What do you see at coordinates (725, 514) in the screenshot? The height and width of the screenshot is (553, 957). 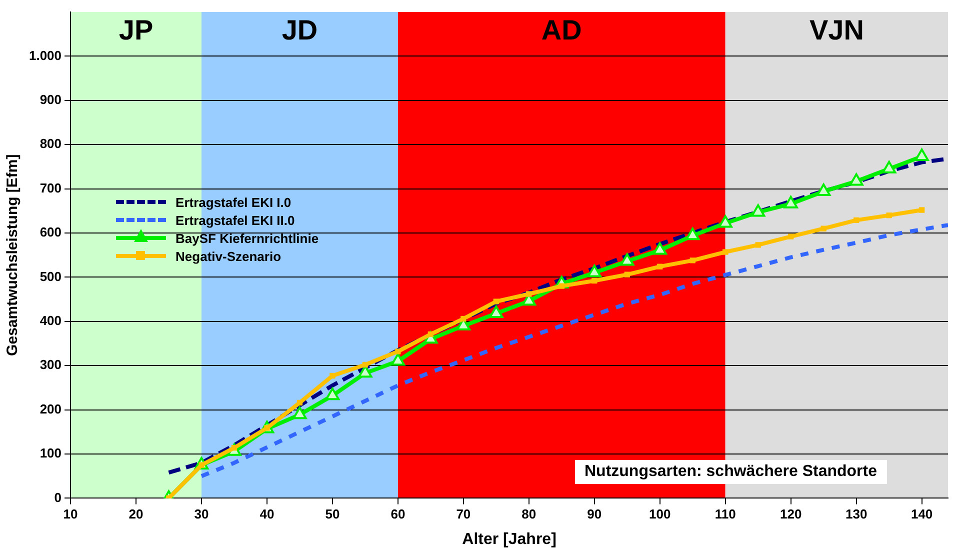 I see `x-tick-label: 110` at bounding box center [725, 514].